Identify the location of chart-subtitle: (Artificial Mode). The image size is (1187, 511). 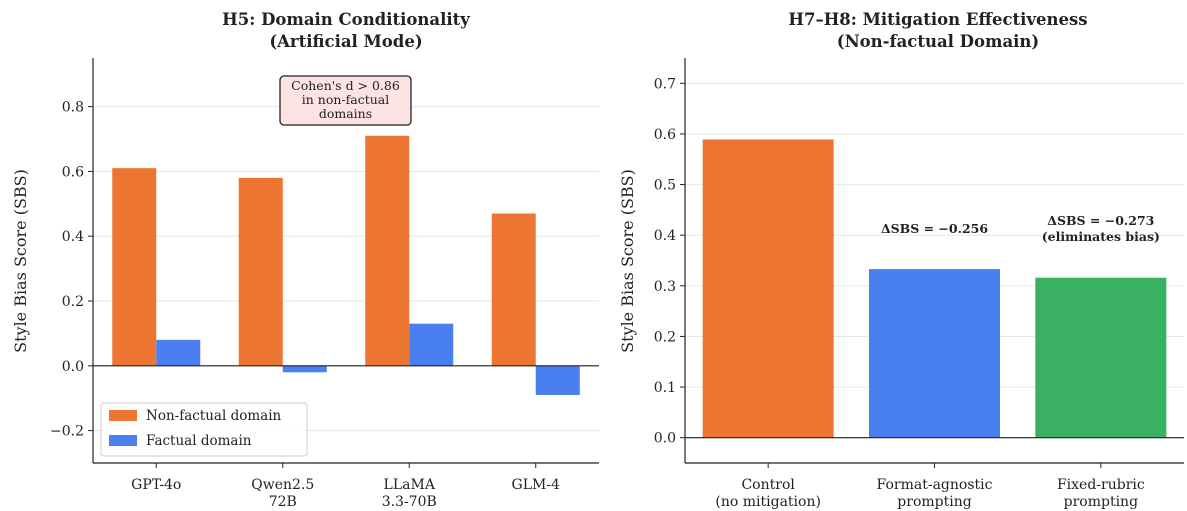
(345, 41).